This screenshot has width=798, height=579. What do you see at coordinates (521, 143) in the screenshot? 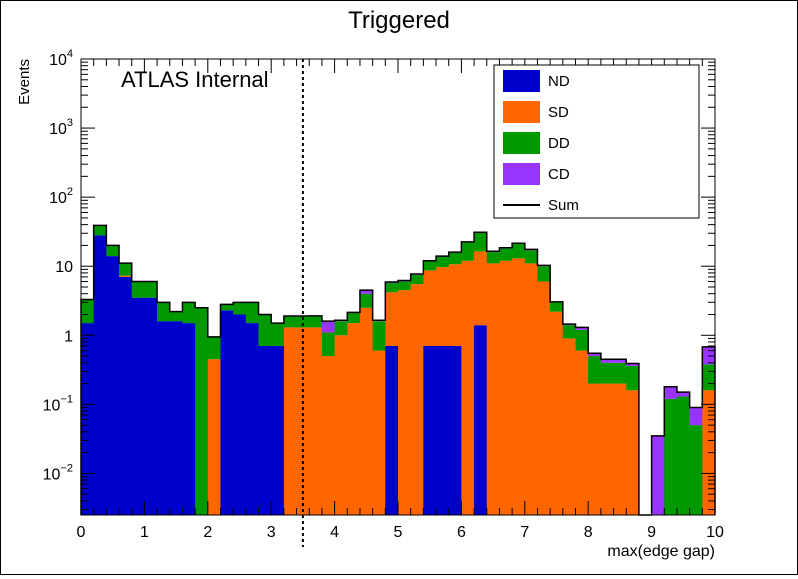
I see `legend-swatch-dd` at bounding box center [521, 143].